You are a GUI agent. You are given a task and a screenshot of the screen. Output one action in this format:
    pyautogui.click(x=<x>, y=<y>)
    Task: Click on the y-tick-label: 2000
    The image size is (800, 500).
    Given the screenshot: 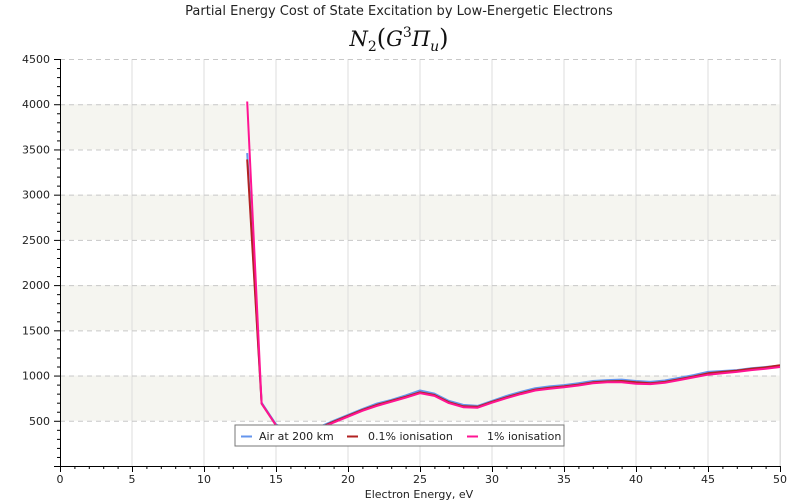 What is the action you would take?
    pyautogui.click(x=36, y=285)
    